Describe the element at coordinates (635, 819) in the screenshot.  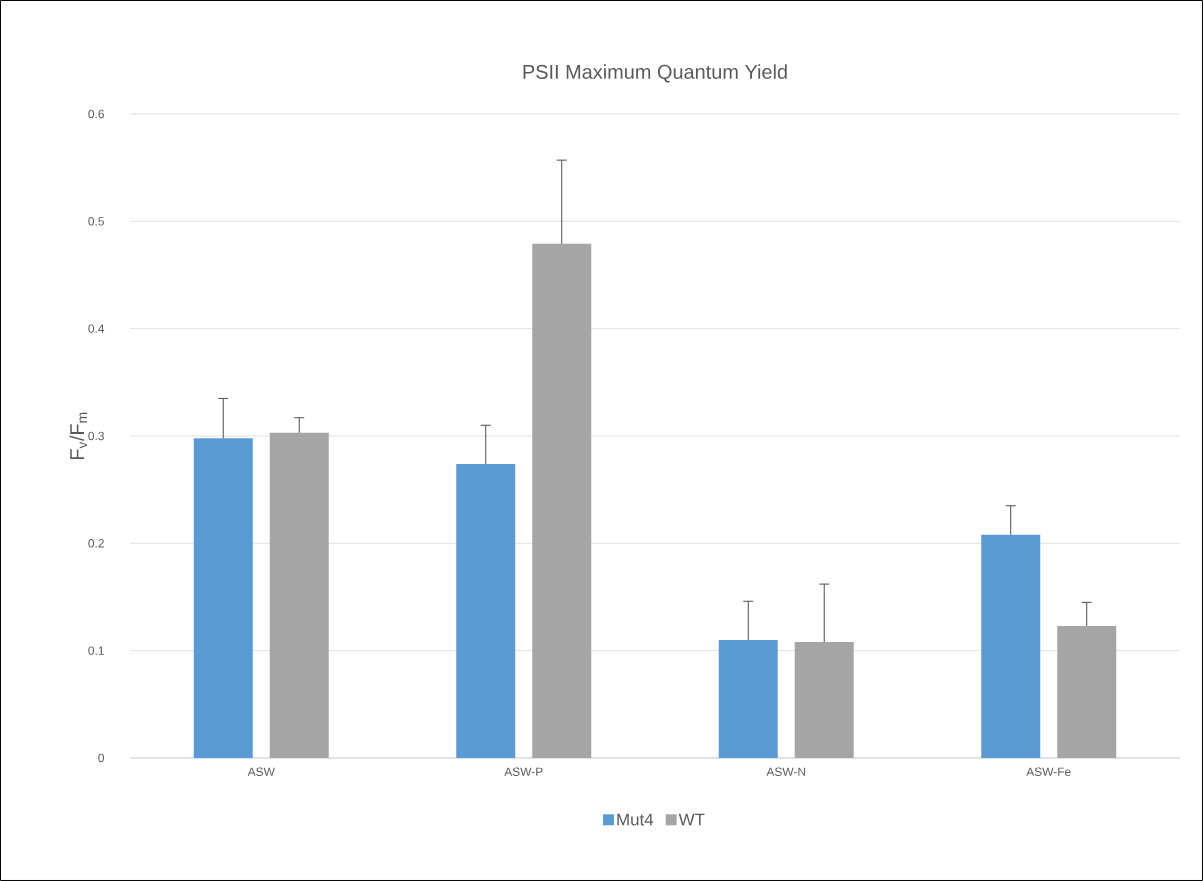
I see `legend-label: Mut4` at that location.